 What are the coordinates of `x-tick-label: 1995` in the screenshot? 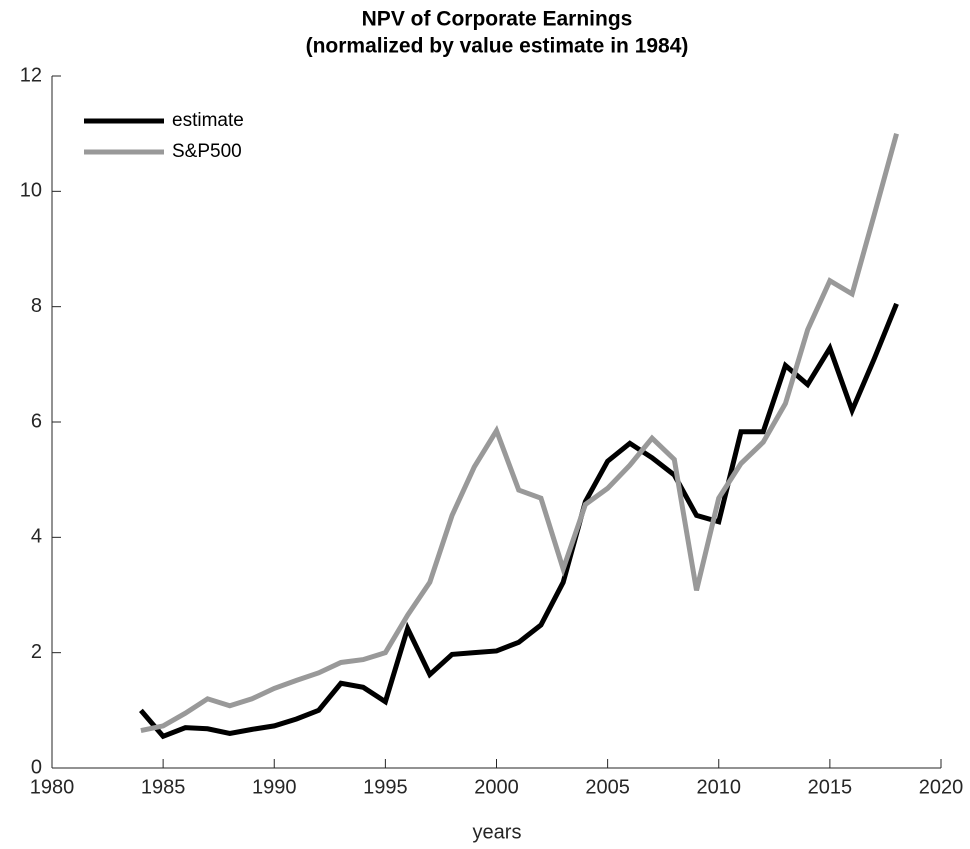 It's located at (385, 787).